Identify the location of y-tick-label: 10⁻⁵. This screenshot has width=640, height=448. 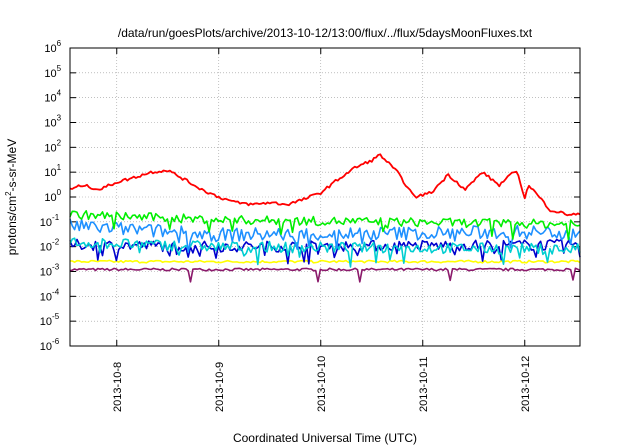
(50, 320).